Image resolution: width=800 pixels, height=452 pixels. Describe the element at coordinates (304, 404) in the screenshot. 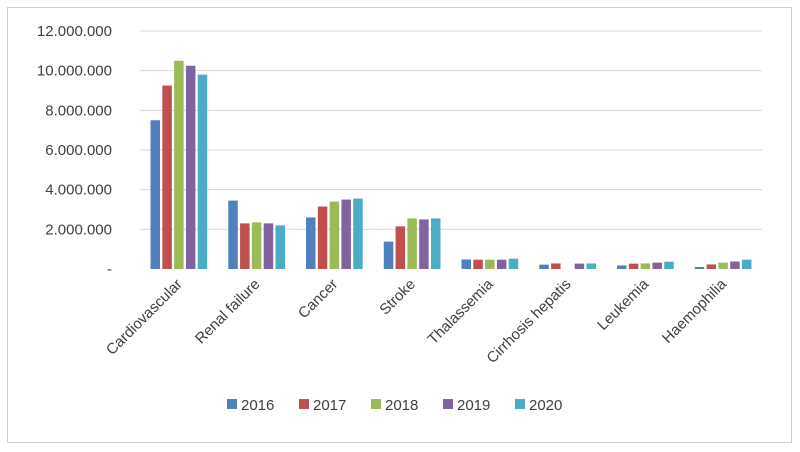

I see `legend-swatch-2017` at that location.